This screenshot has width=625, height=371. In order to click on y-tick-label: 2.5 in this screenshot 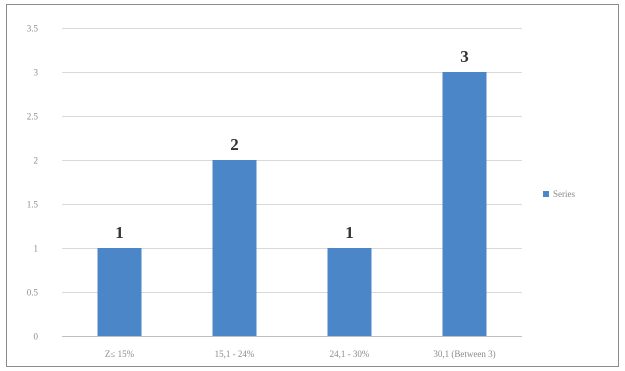, I will do `click(33, 117)`.